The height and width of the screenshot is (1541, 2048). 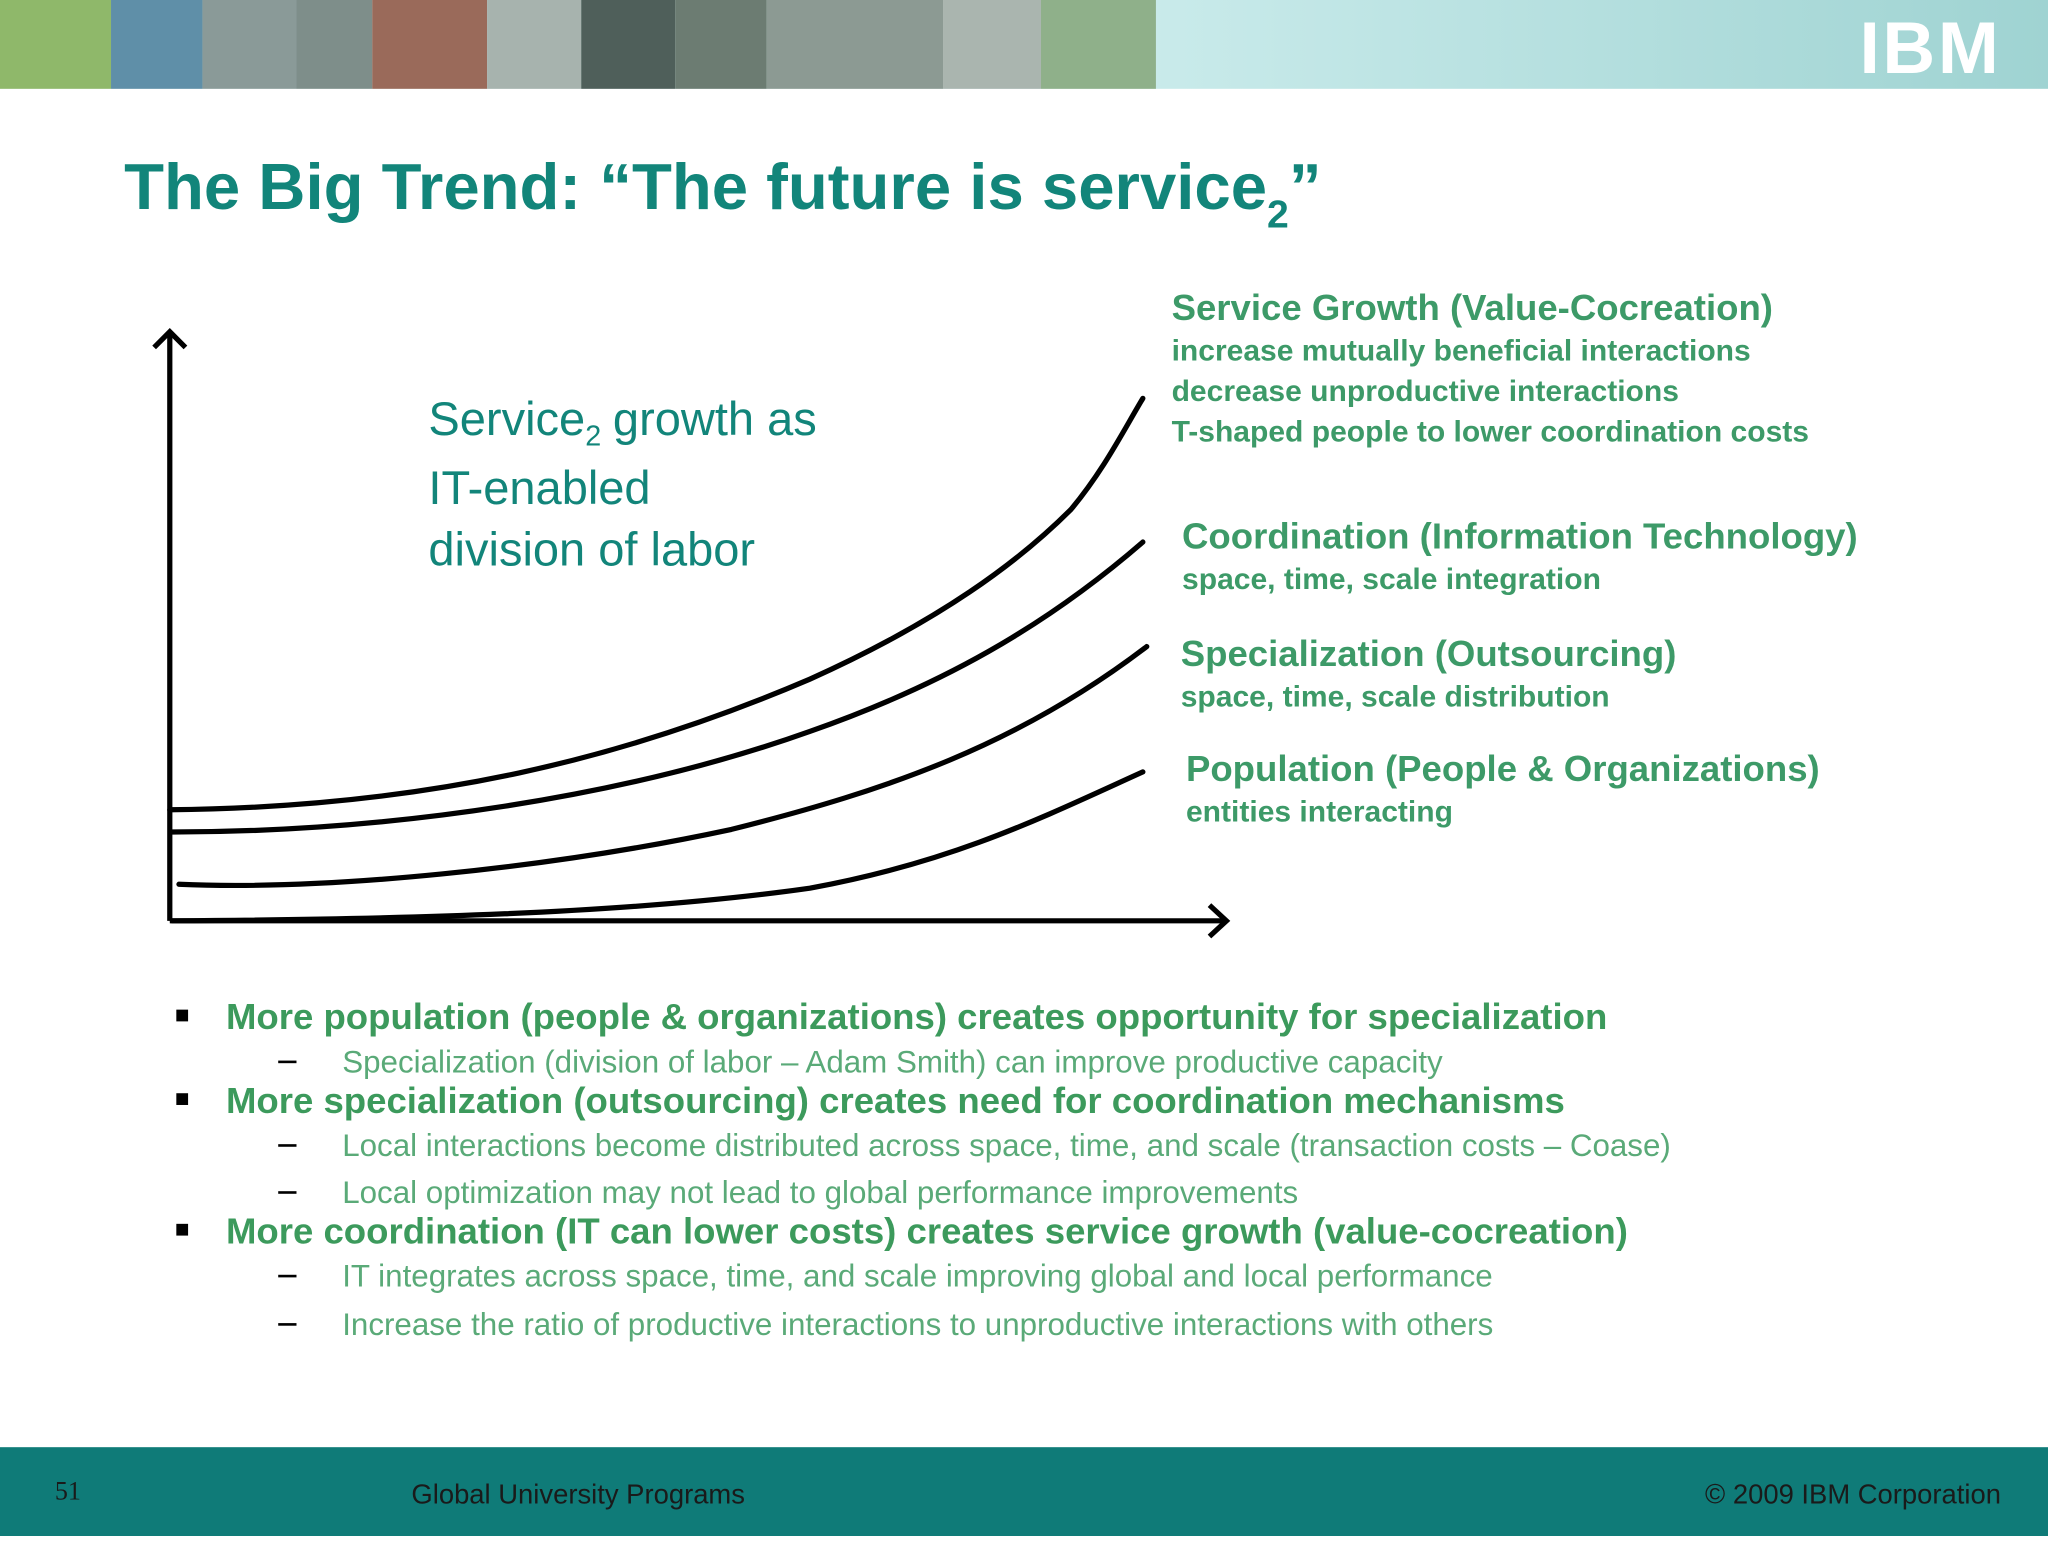 I want to click on footer-copyright: © 2009 IBM Corporation, so click(x=1853, y=1493).